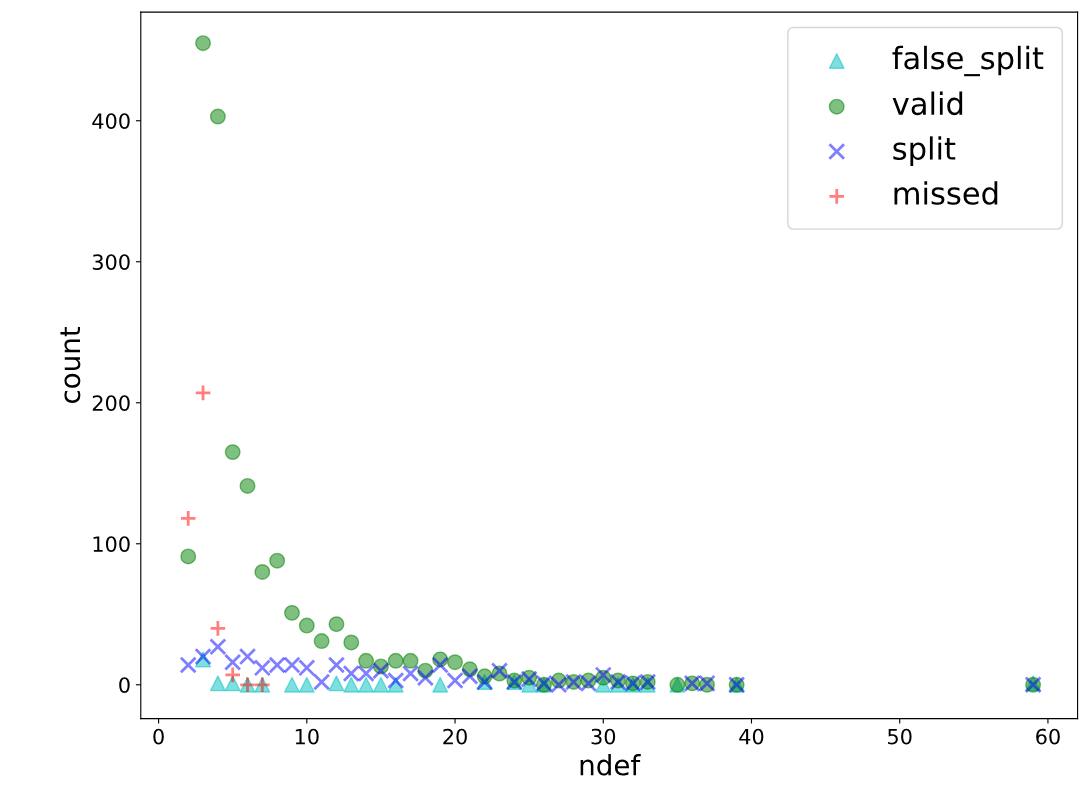 Image resolution: width=1083 pixels, height=812 pixels. What do you see at coordinates (924, 151) in the screenshot?
I see `legend-label: split` at bounding box center [924, 151].